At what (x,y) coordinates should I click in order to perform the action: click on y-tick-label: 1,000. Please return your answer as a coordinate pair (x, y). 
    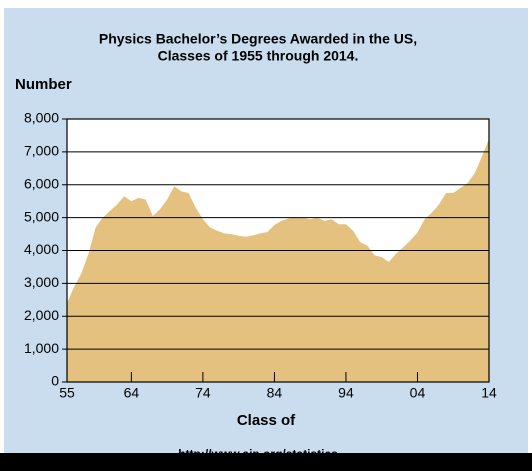
    Looking at the image, I should click on (41, 348).